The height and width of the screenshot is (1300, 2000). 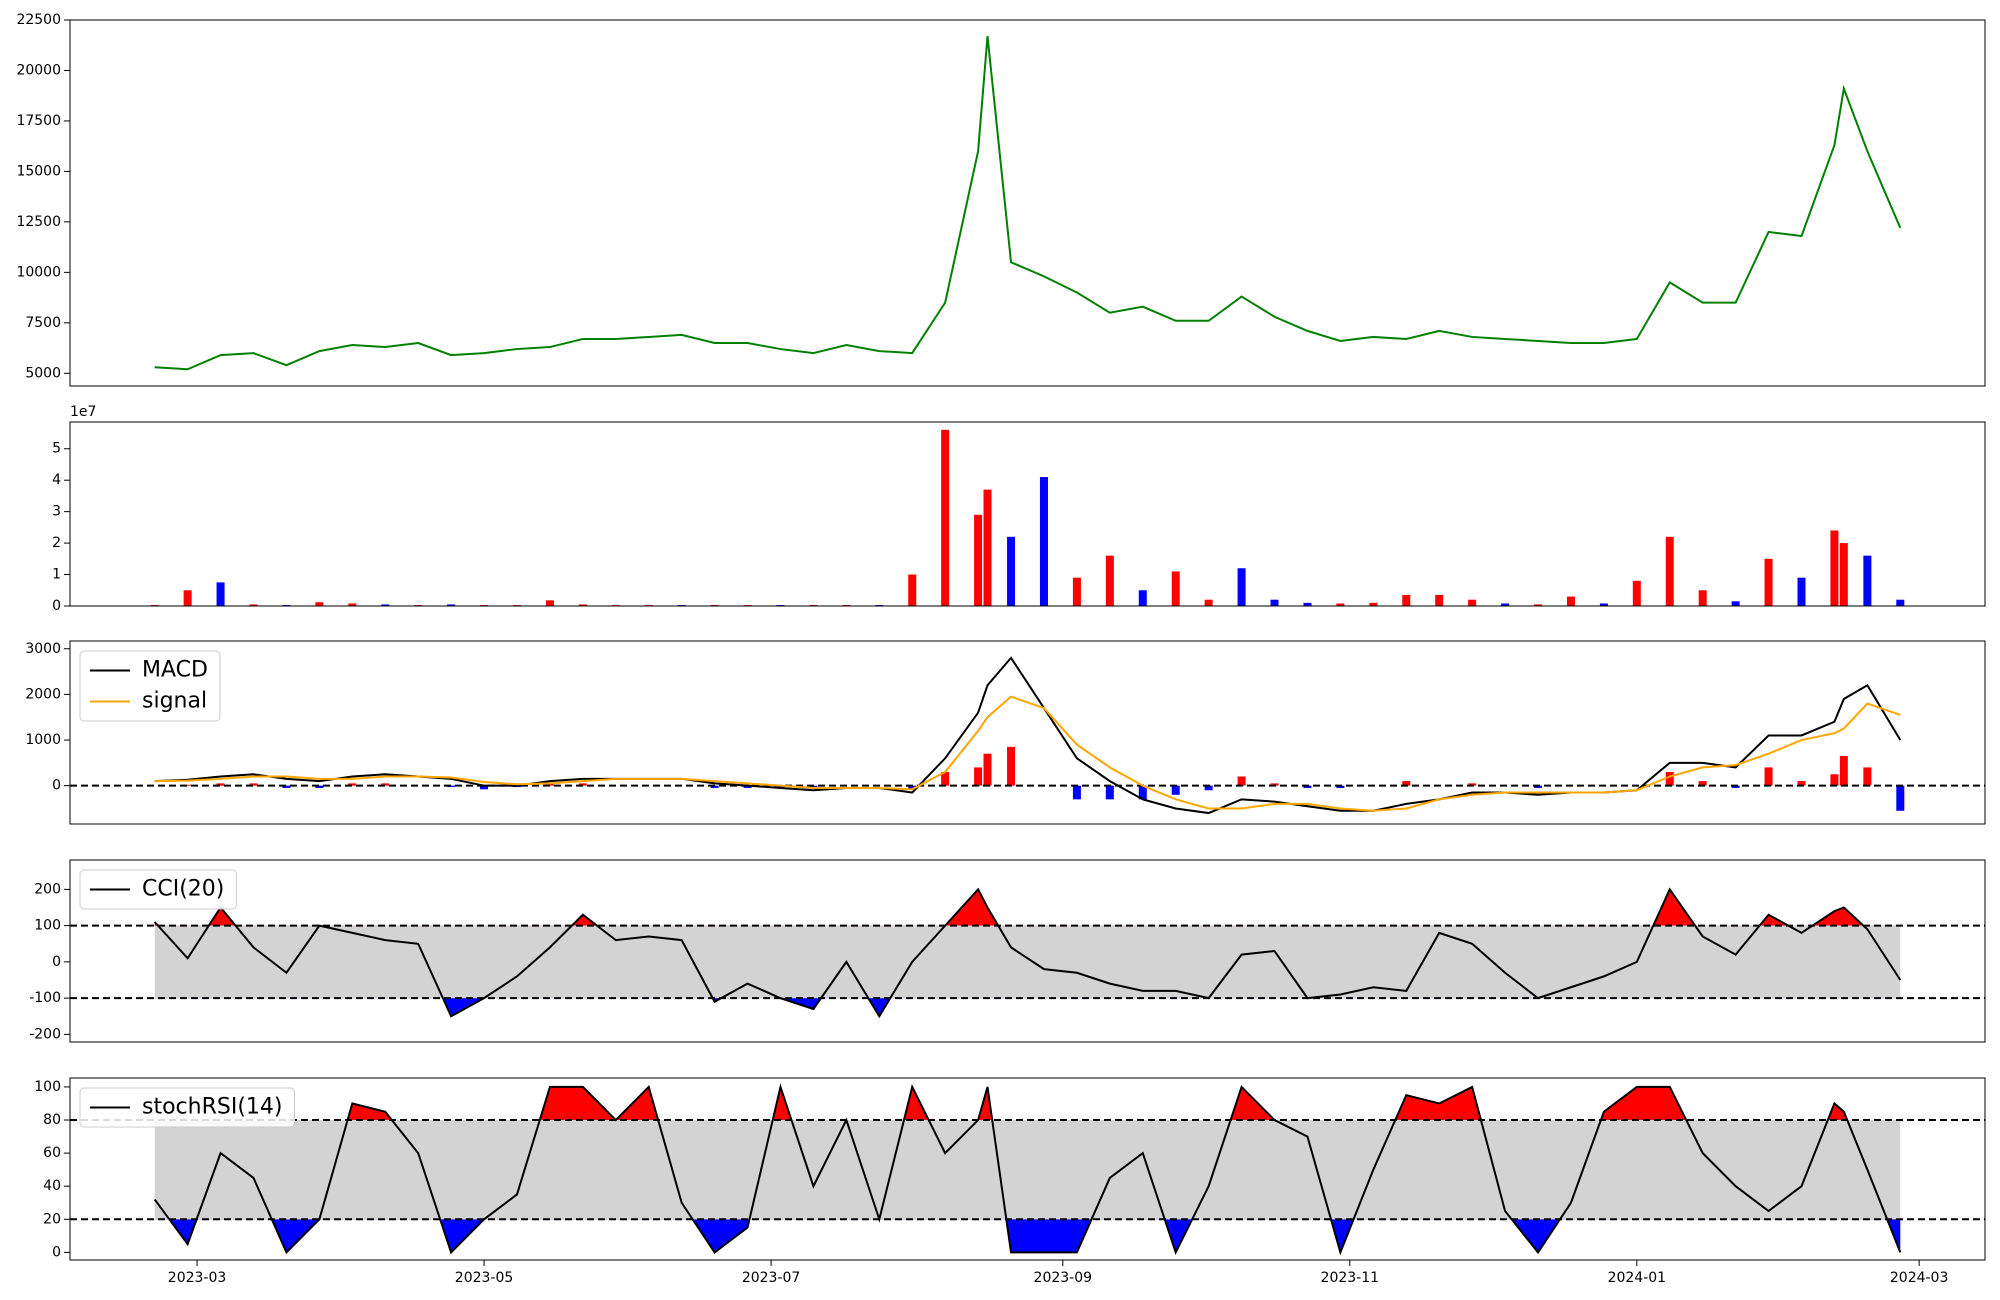 I want to click on x-tick-label: 2024-01, so click(x=1637, y=1278).